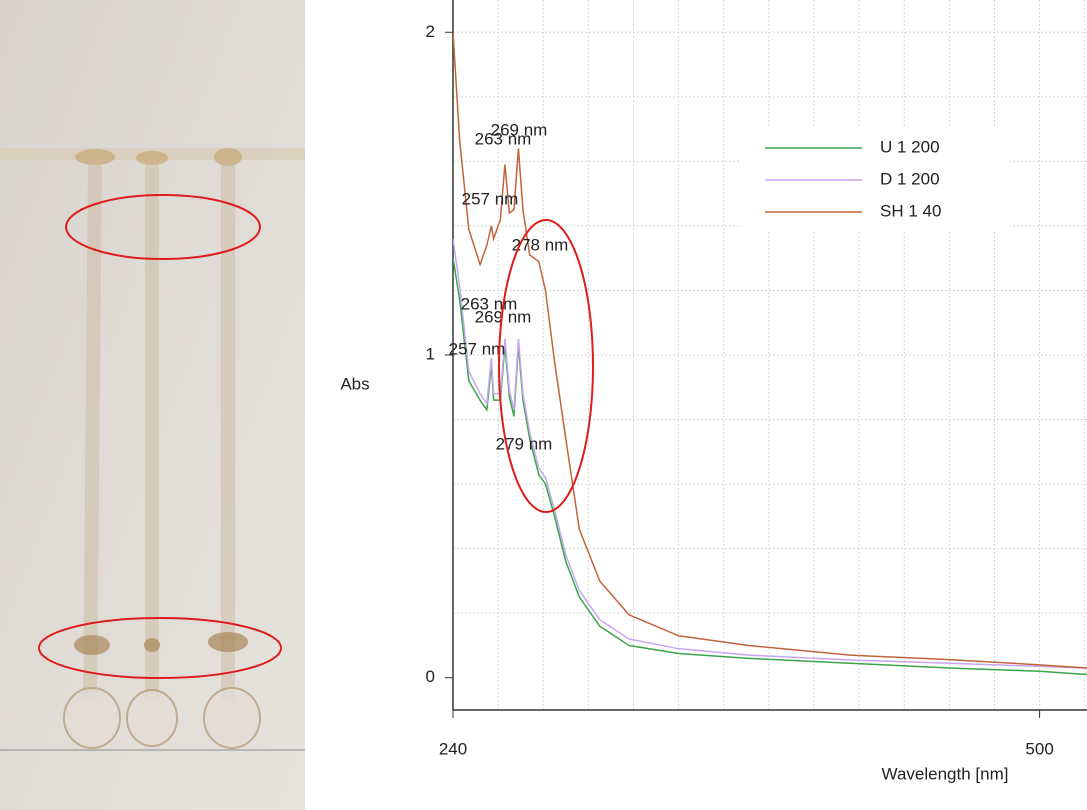  What do you see at coordinates (430, 353) in the screenshot?
I see `y-tick-label: 1` at bounding box center [430, 353].